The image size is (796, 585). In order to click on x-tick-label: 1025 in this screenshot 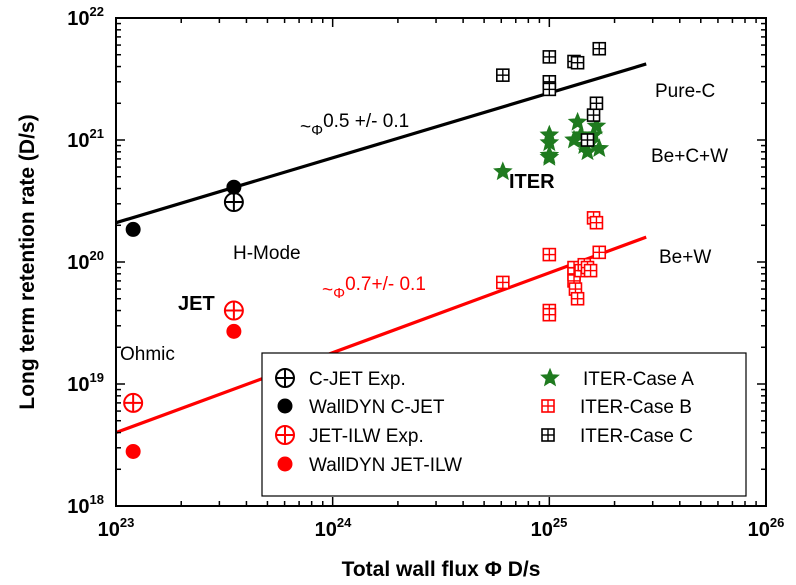, I will do `click(549, 528)`.